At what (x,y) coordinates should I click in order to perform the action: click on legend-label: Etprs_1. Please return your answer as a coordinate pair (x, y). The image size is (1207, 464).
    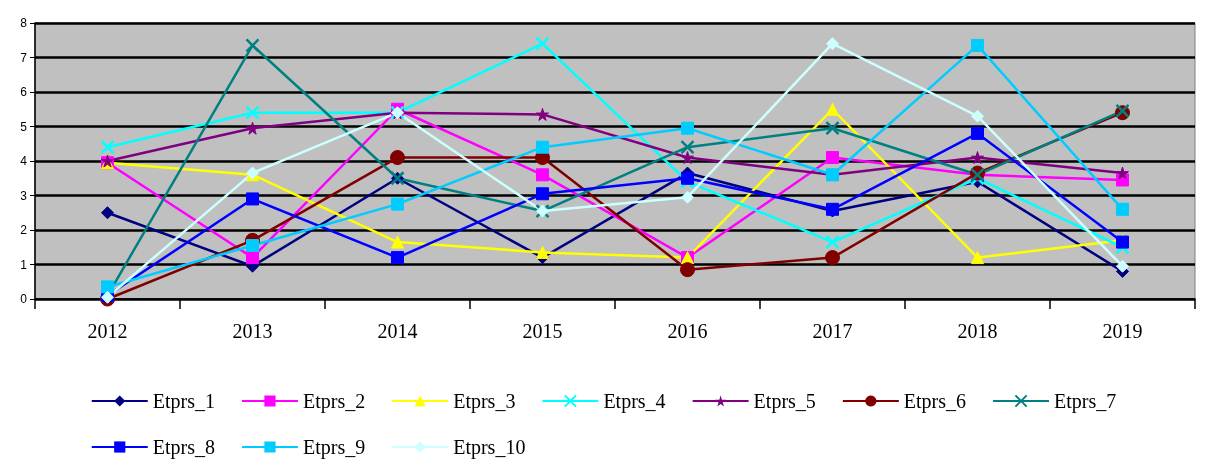
    Looking at the image, I should click on (183, 401).